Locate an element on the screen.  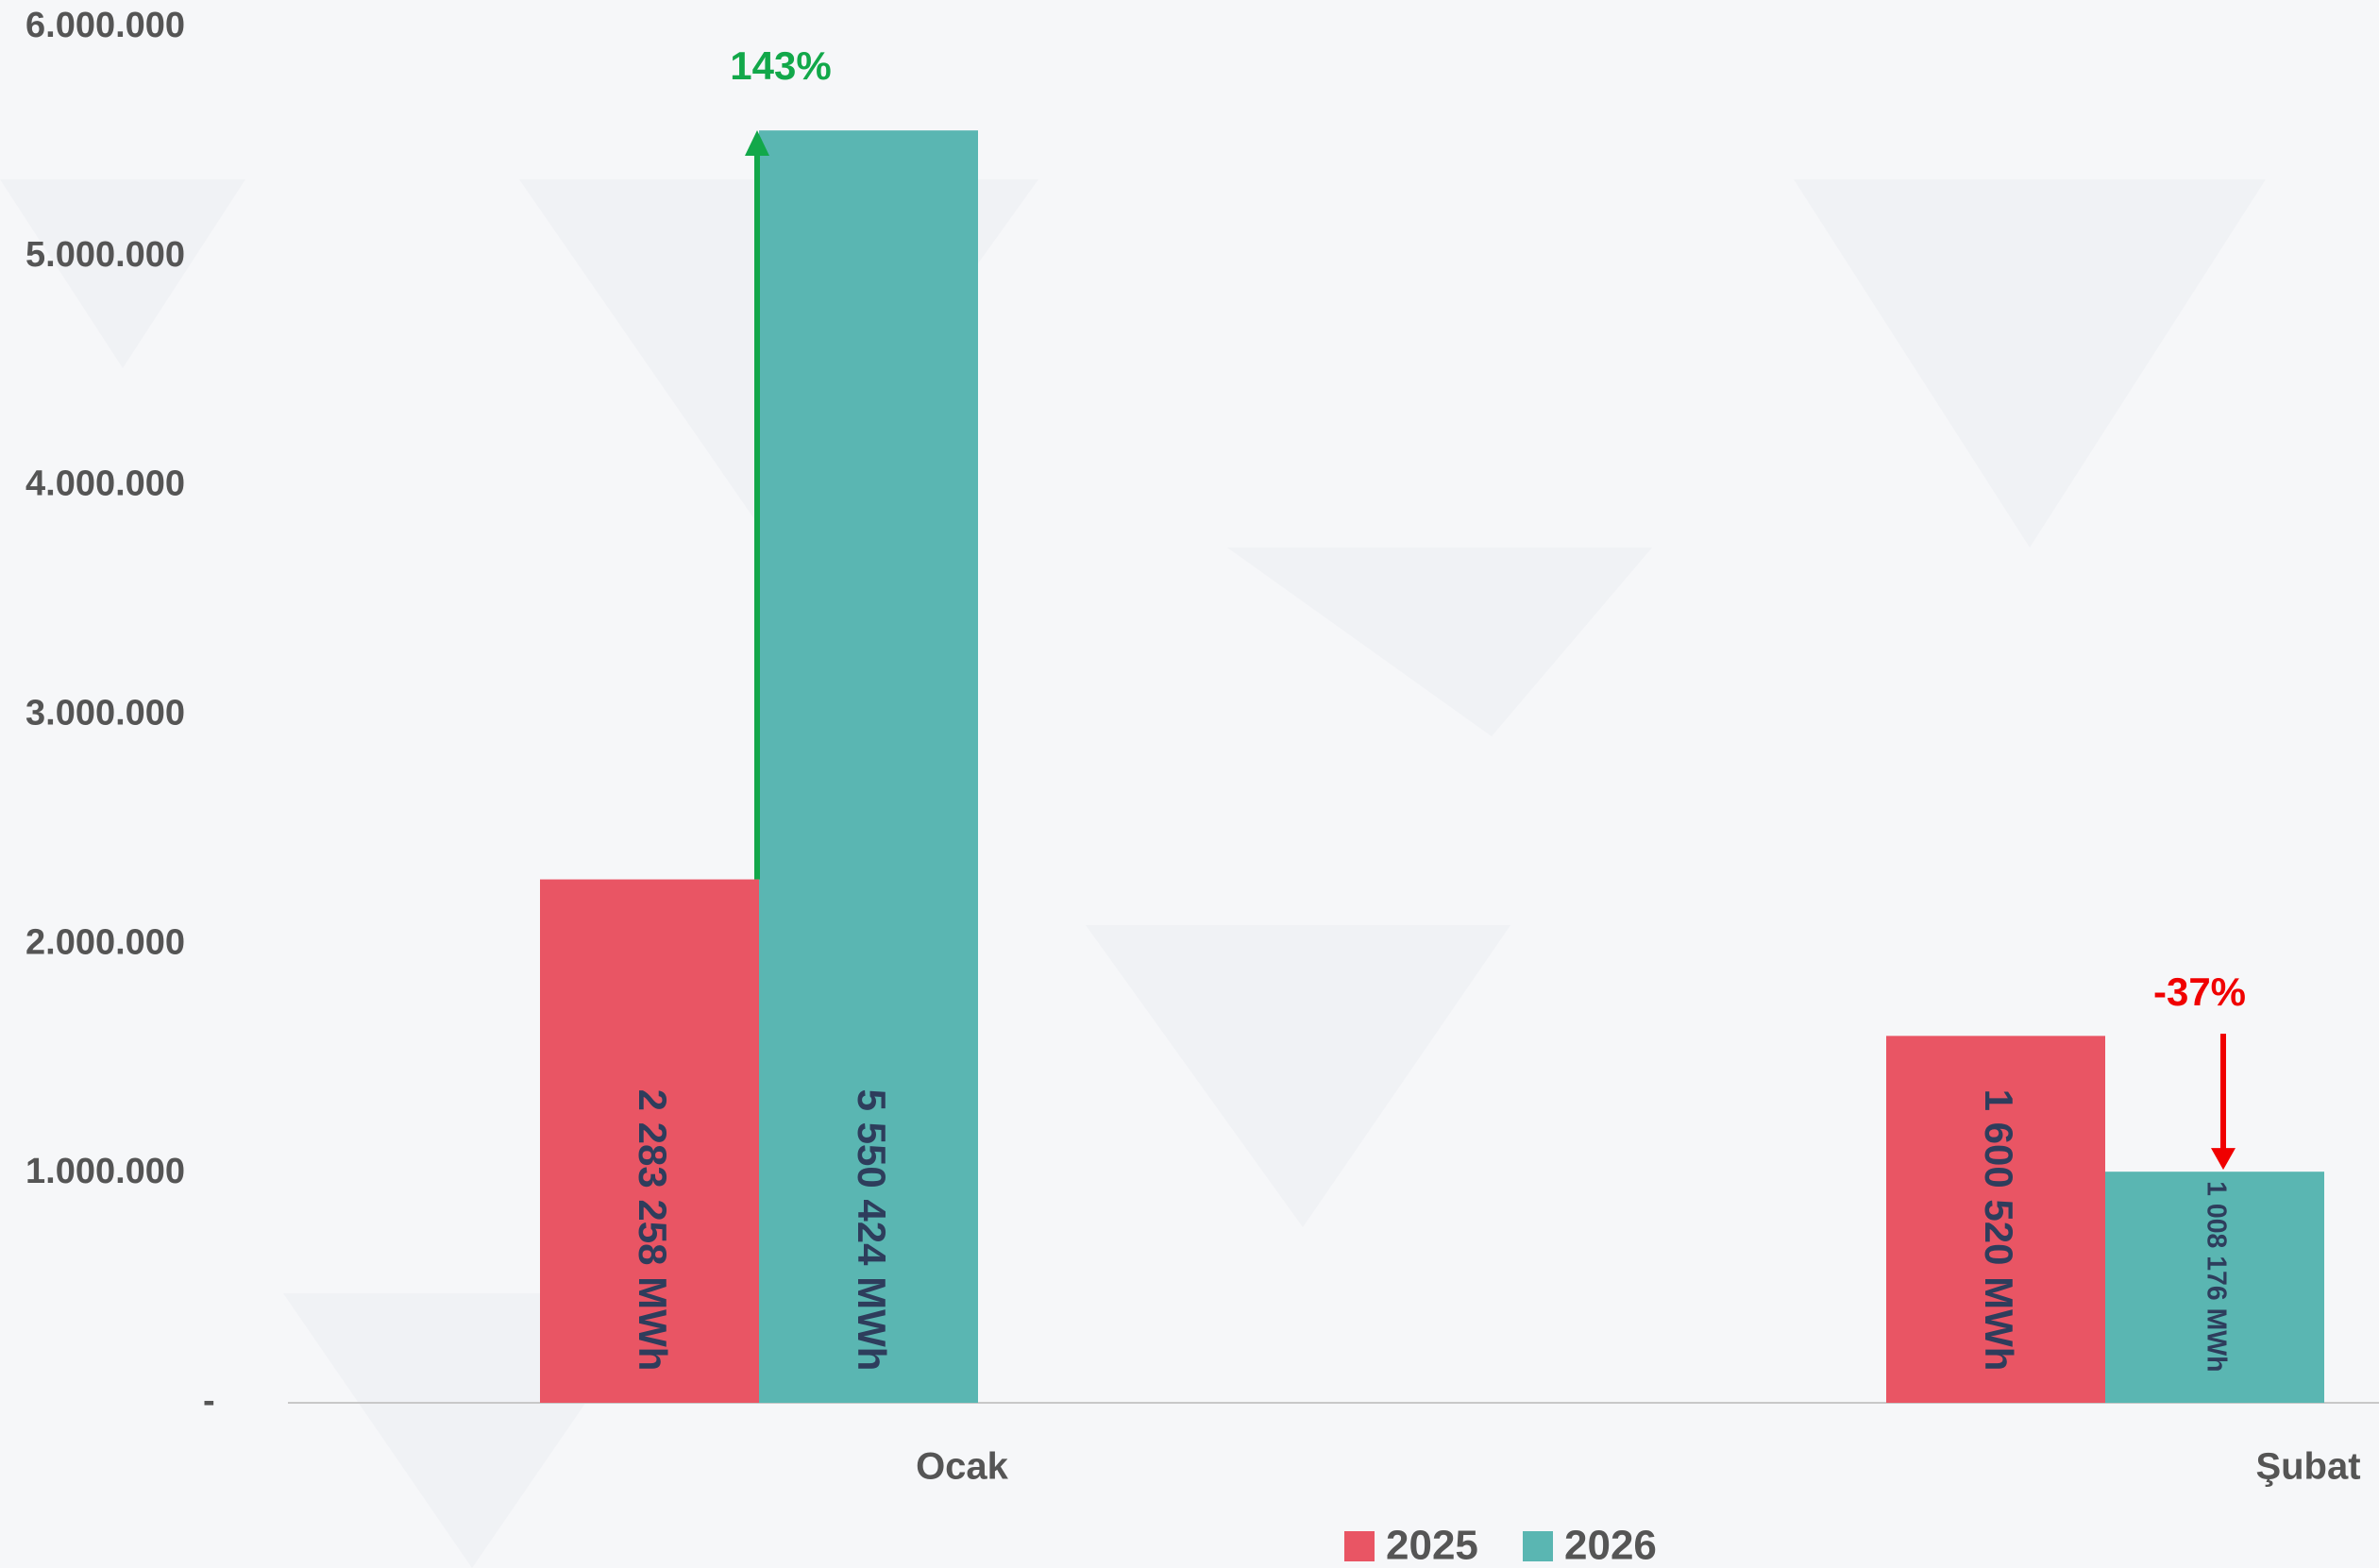
value-label: 5 550 424 MWh is located at coordinates (872, 1231).